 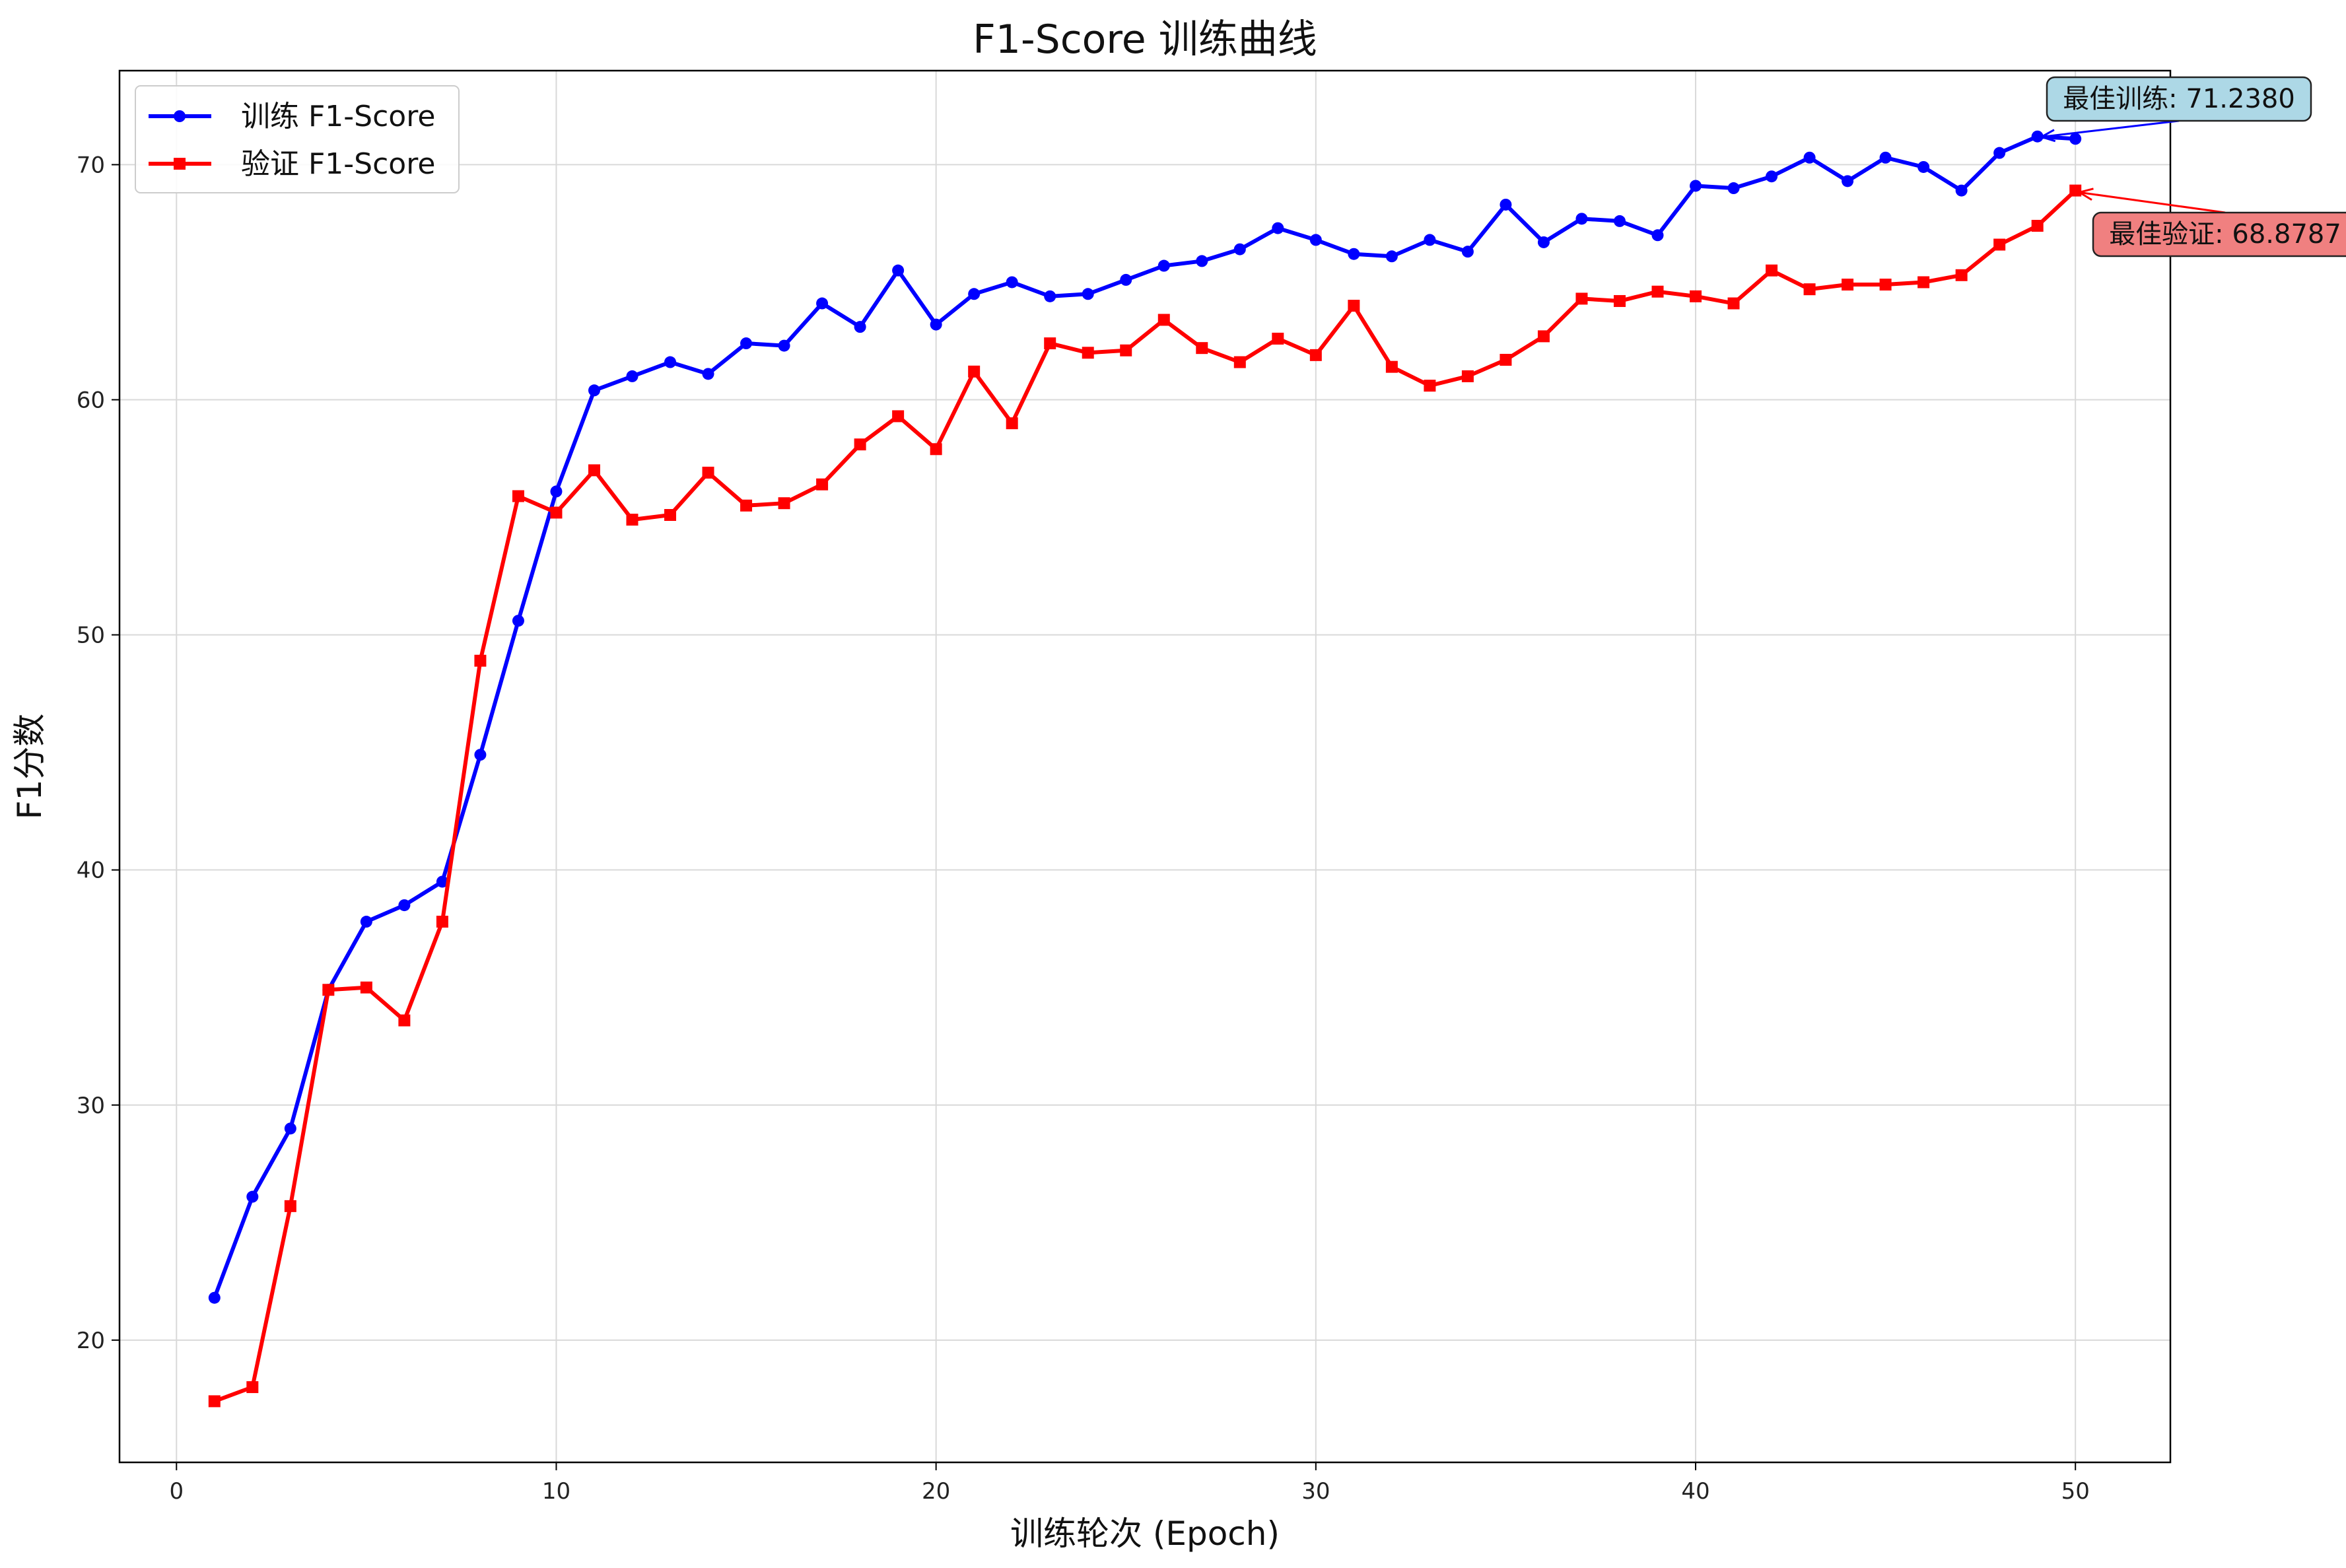 What do you see at coordinates (2225, 235) in the screenshot?
I see `annotation-label: 最佳验证: 68.8787` at bounding box center [2225, 235].